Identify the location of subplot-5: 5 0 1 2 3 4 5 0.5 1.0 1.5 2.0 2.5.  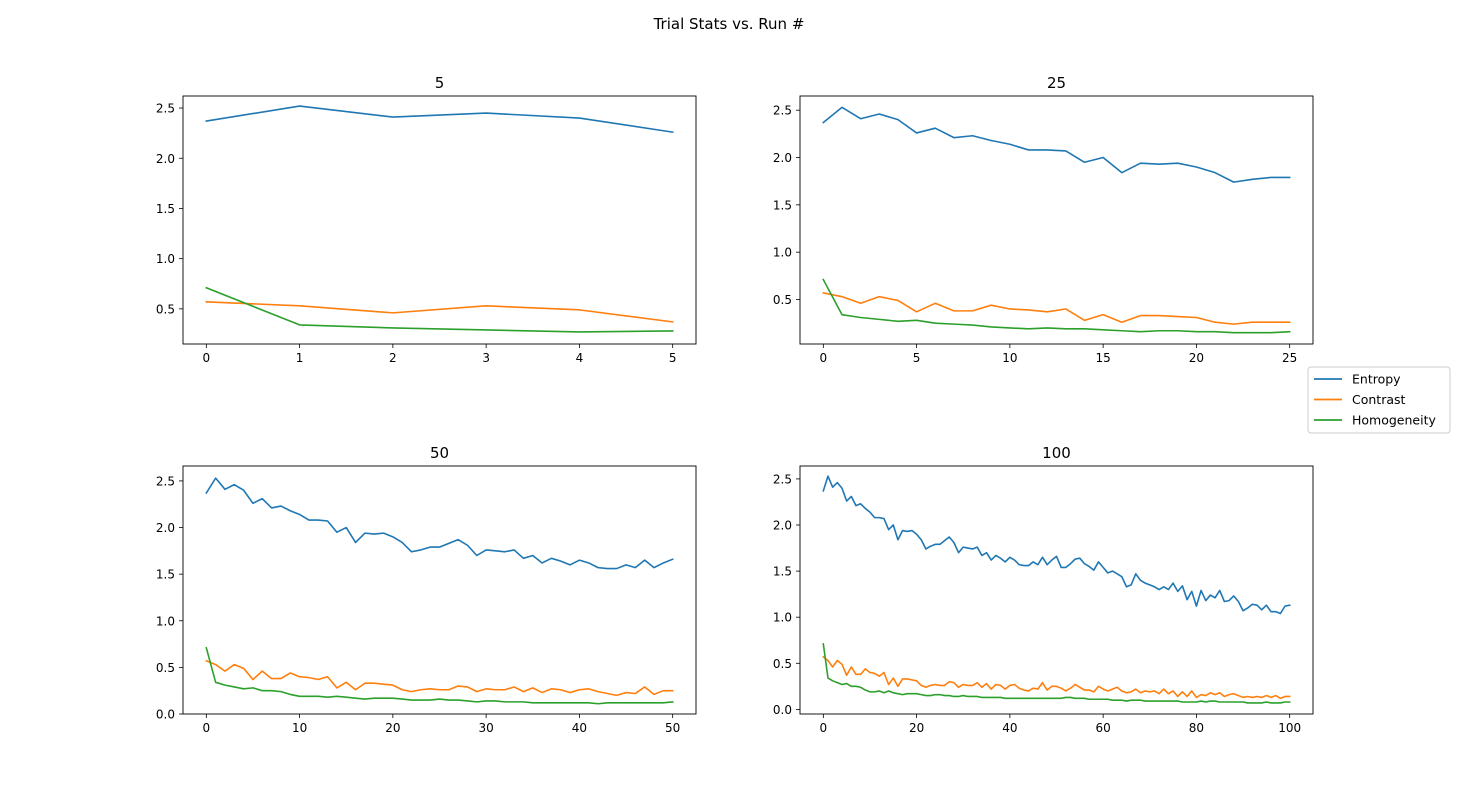
(426, 219).